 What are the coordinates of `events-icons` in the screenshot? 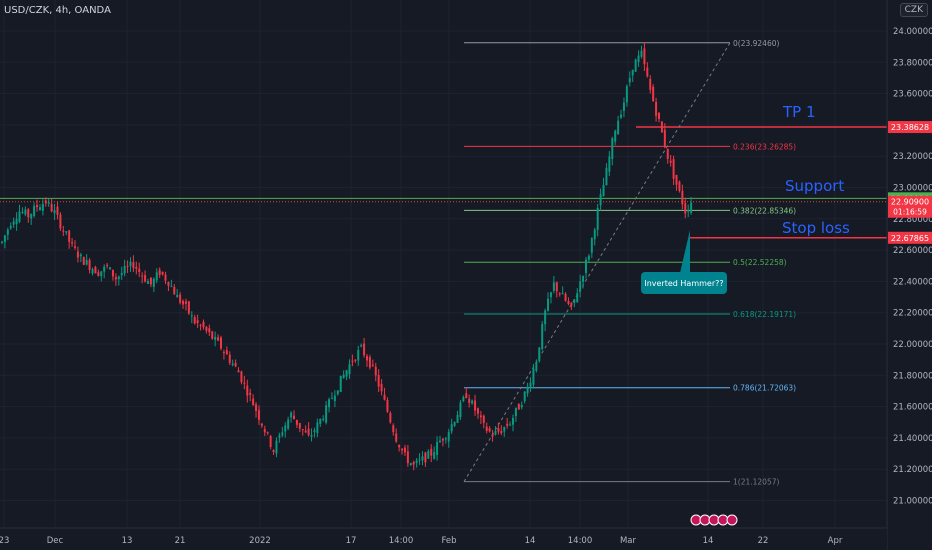 It's located at (714, 520).